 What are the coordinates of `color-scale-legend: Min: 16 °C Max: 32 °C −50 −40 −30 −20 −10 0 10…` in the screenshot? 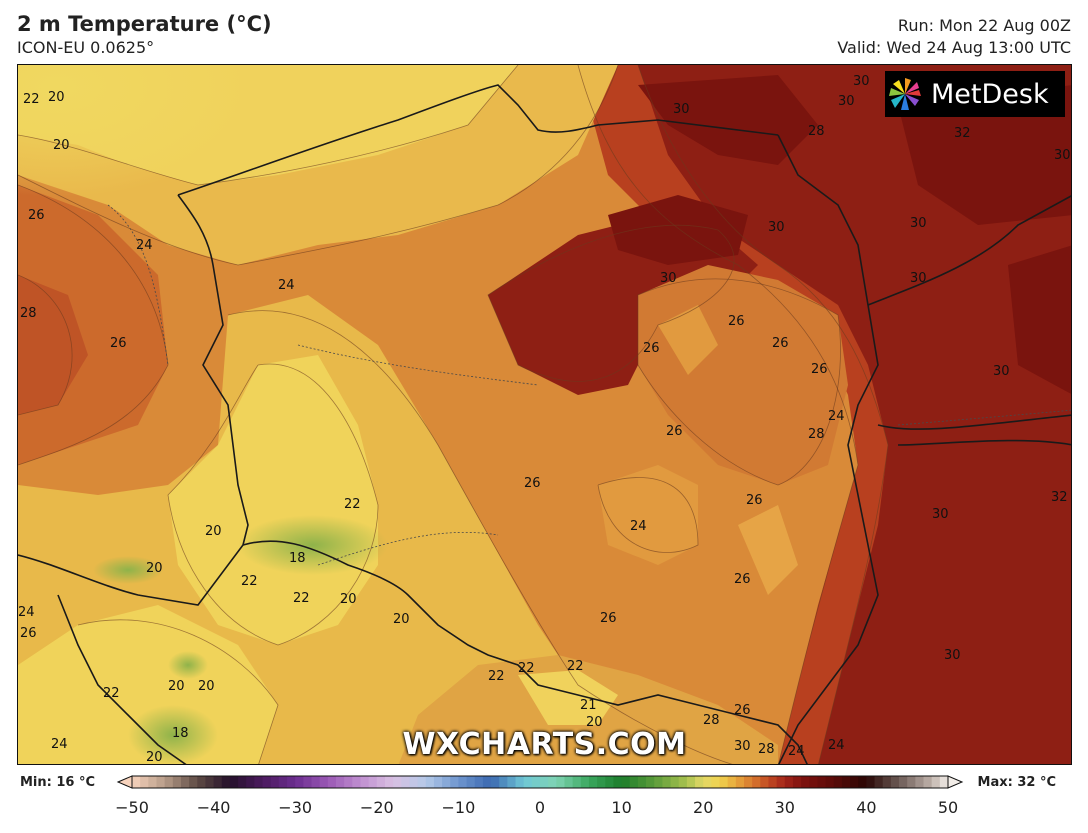 It's located at (544, 800).